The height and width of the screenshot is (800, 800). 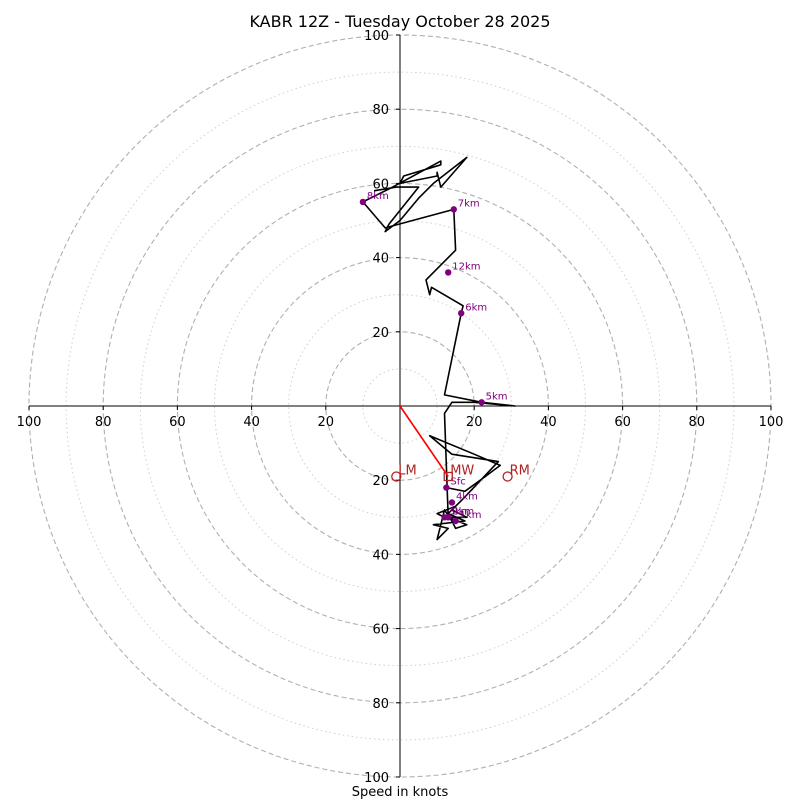 What do you see at coordinates (467, 496) in the screenshot?
I see `height-marker-label: 4km` at bounding box center [467, 496].